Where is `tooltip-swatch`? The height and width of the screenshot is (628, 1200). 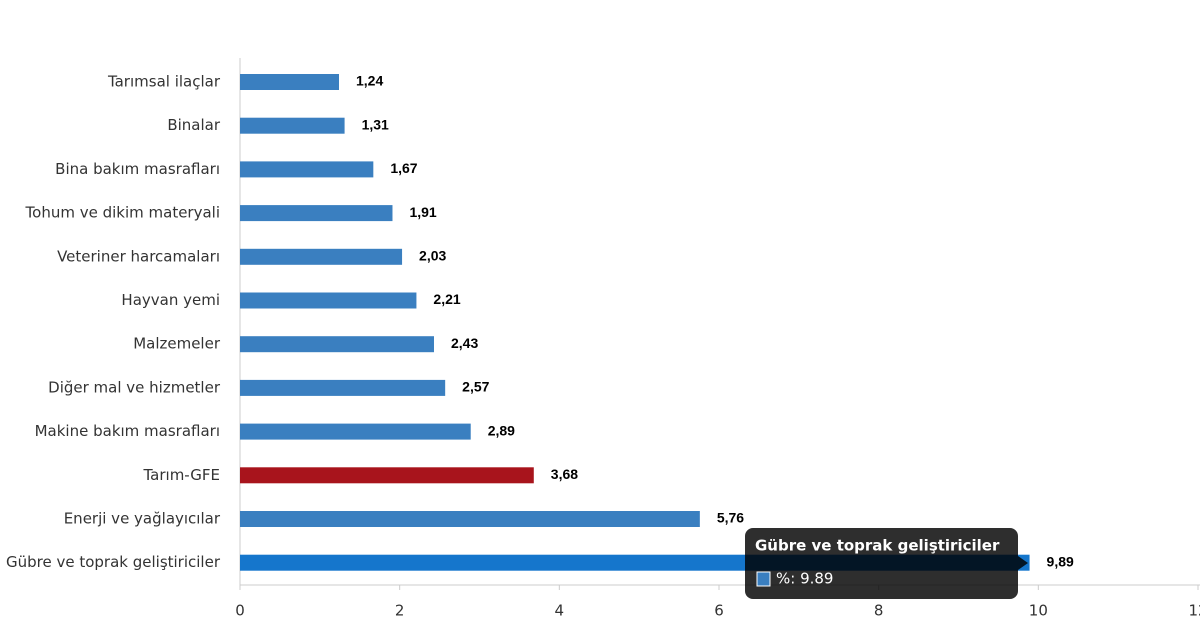 tooltip-swatch is located at coordinates (763, 579).